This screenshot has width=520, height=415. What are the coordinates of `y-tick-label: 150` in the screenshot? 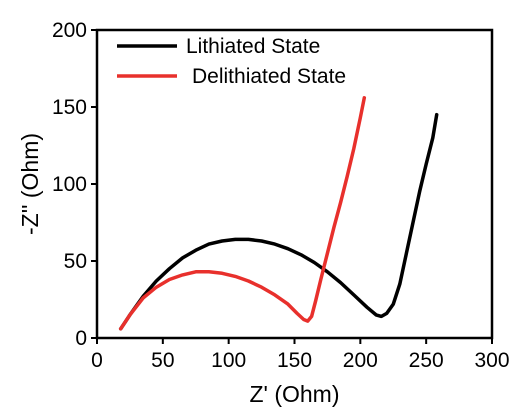 It's located at (69, 107).